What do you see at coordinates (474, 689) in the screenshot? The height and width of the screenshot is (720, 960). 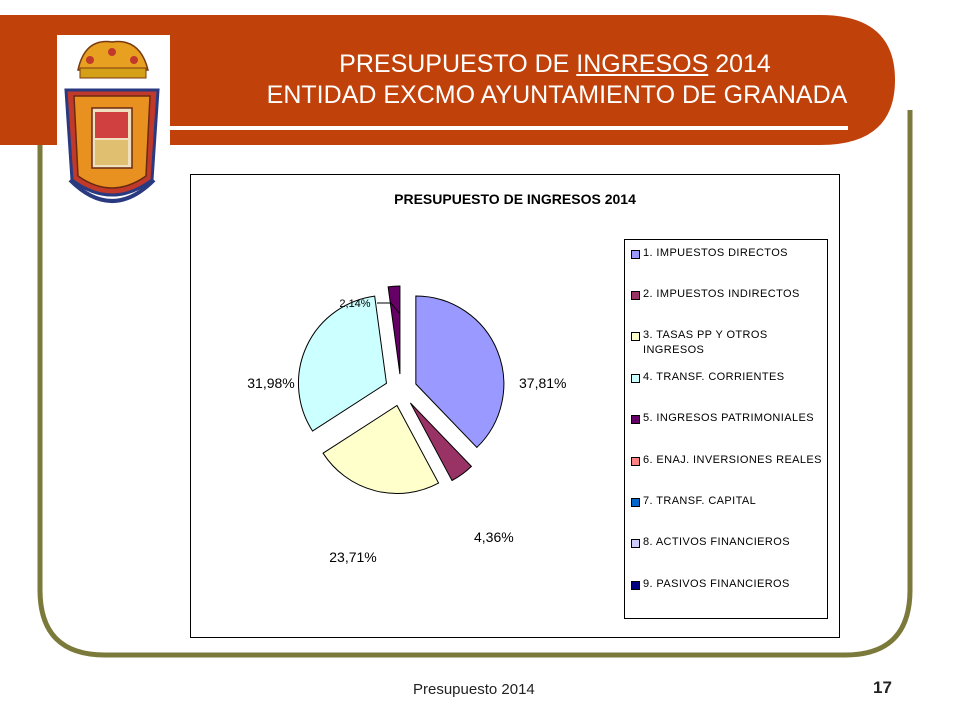 I see `footer-text: Presupuesto 2014` at bounding box center [474, 689].